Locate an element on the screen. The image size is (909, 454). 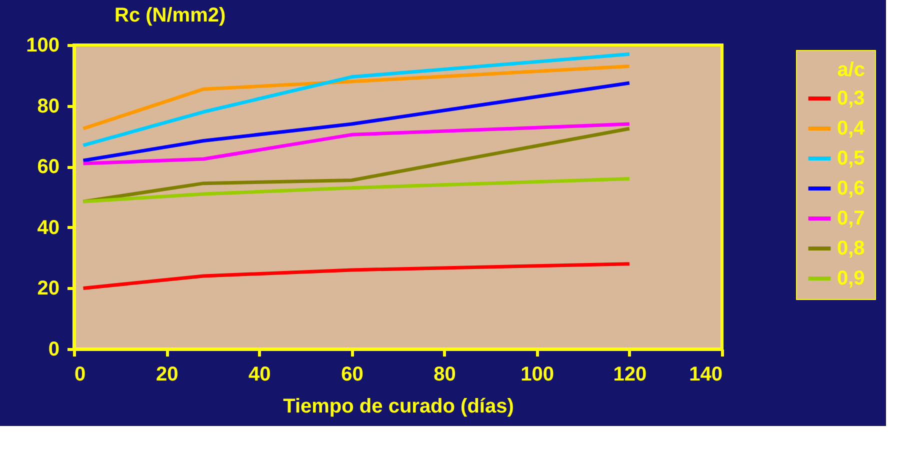
y-axis-title: Rc (N/mm2) is located at coordinates (170, 15).